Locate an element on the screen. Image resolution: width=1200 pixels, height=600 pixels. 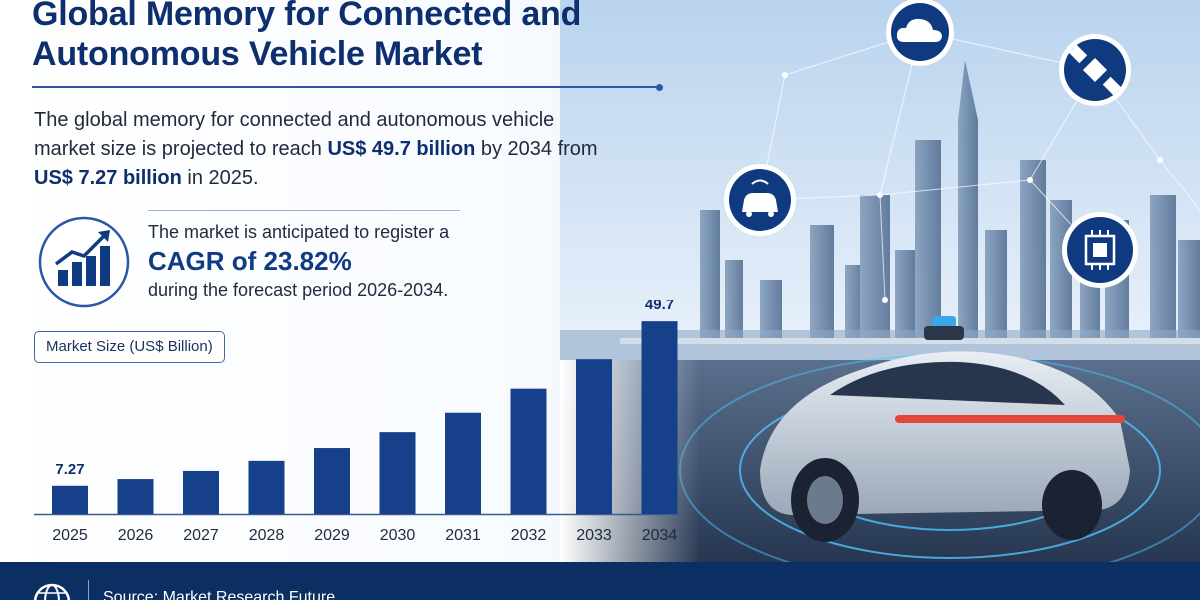
x-tick-label-2029: 2029 is located at coordinates (332, 535).